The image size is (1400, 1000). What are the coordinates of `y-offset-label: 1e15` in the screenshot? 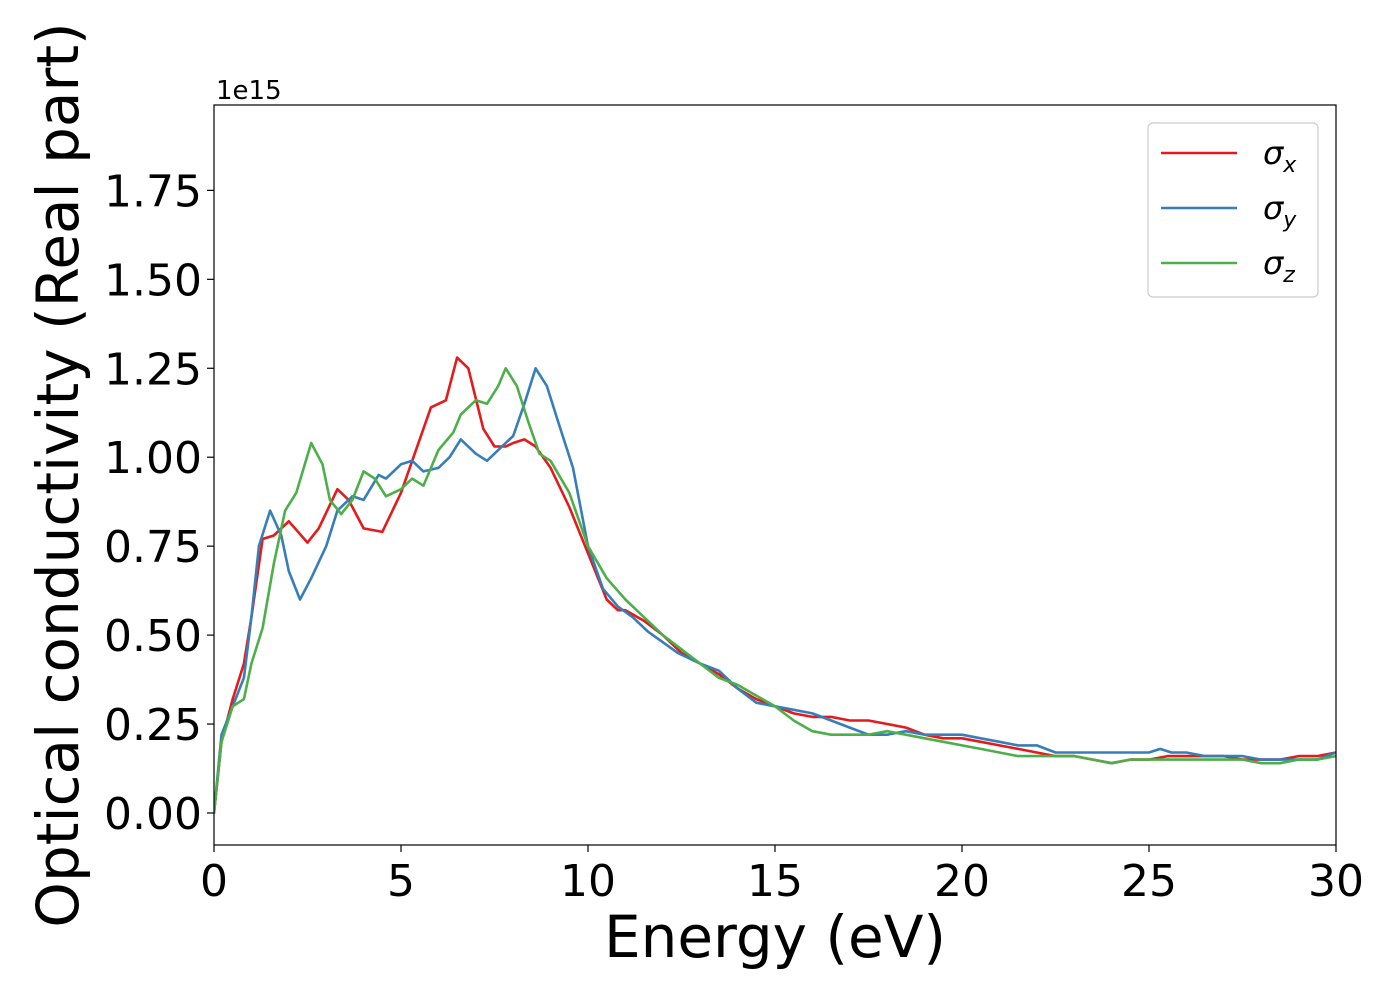 It's located at (249, 91).